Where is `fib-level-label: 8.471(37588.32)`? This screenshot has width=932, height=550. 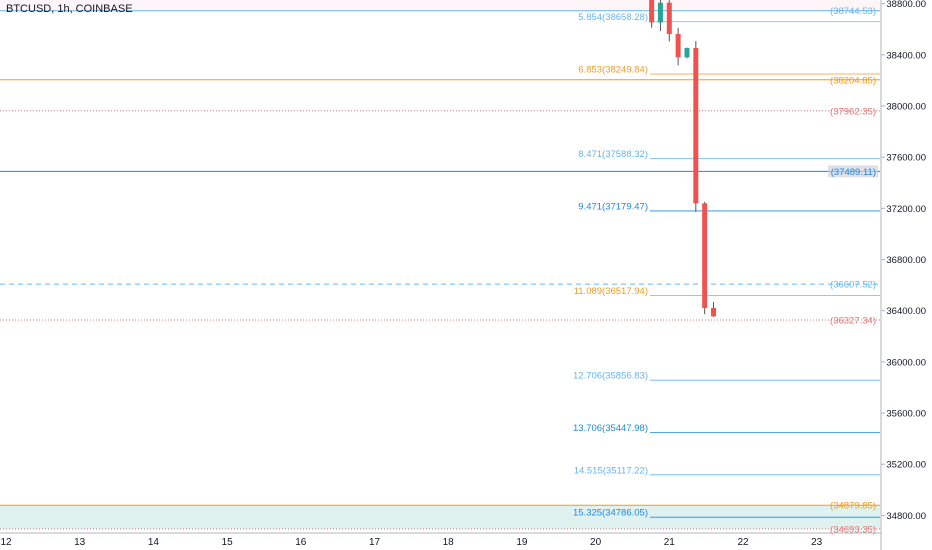 fib-level-label: 8.471(37588.32) is located at coordinates (613, 154).